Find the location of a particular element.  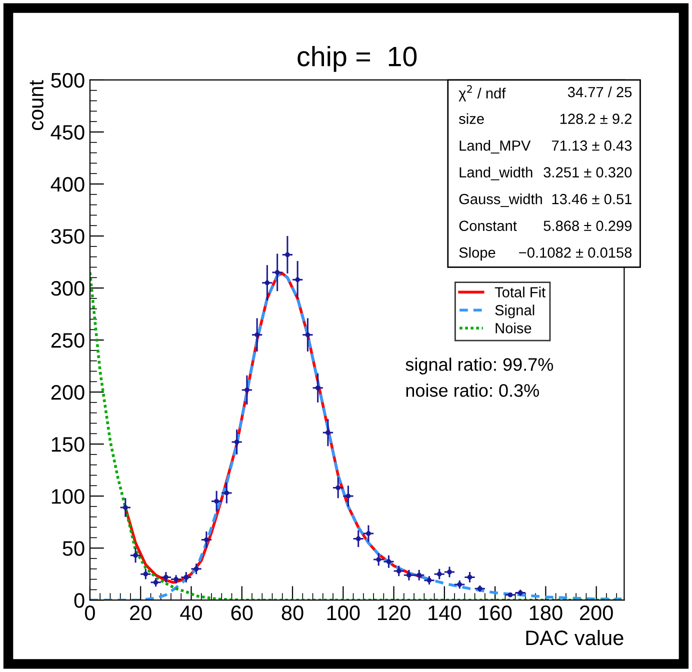

x-tick-label: 40 is located at coordinates (191, 613).